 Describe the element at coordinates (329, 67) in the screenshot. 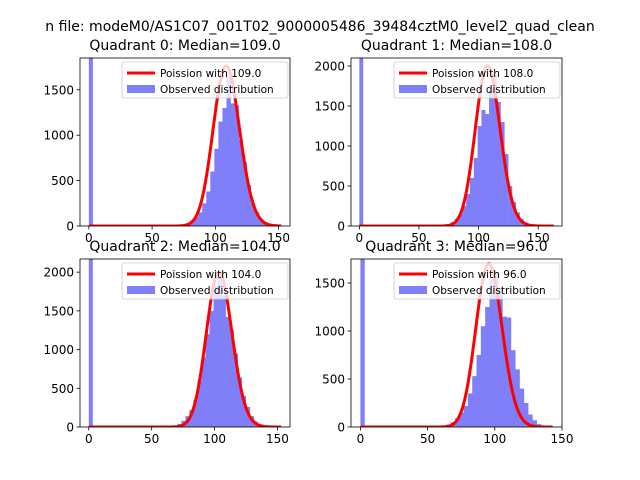

I see `y-tick-label: 2000` at that location.